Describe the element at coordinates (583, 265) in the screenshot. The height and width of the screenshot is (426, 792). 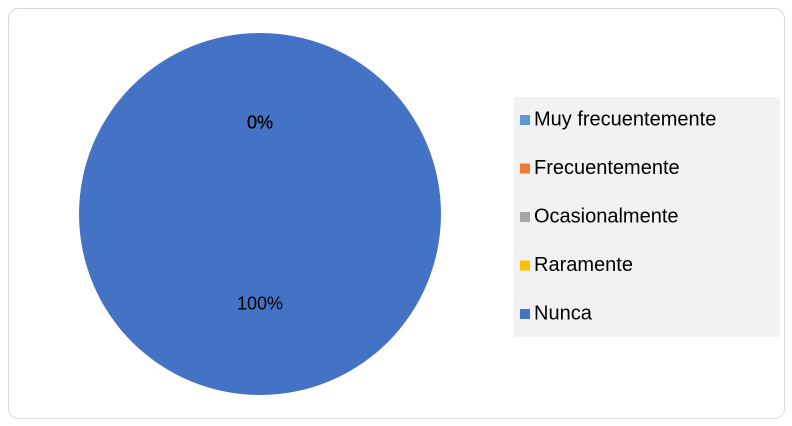
I see `legend-label: Raramente` at that location.